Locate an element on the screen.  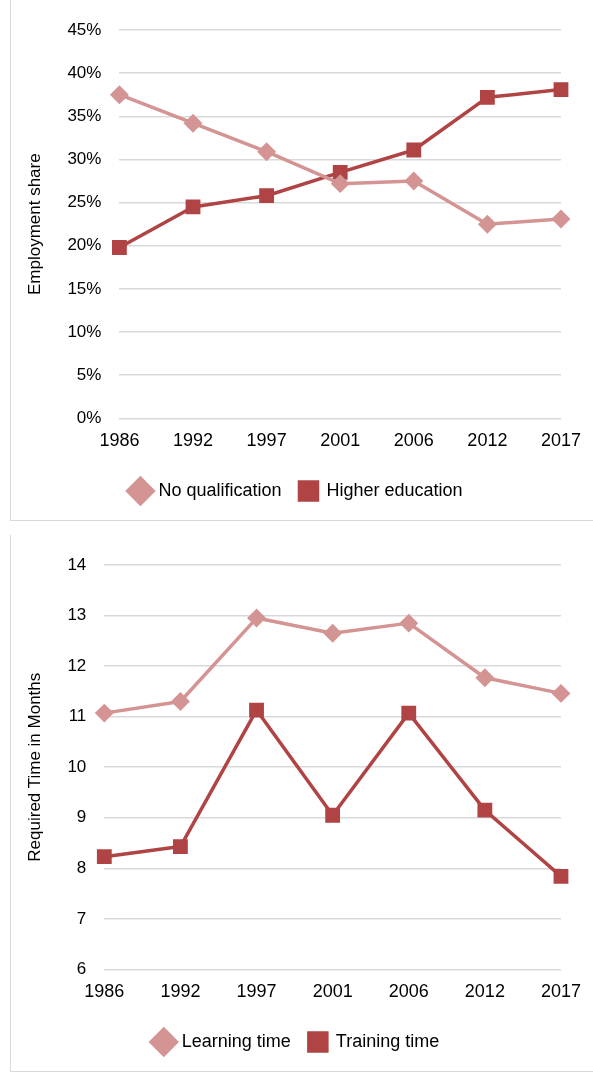
y-tick-label: 45% is located at coordinates (84, 29).